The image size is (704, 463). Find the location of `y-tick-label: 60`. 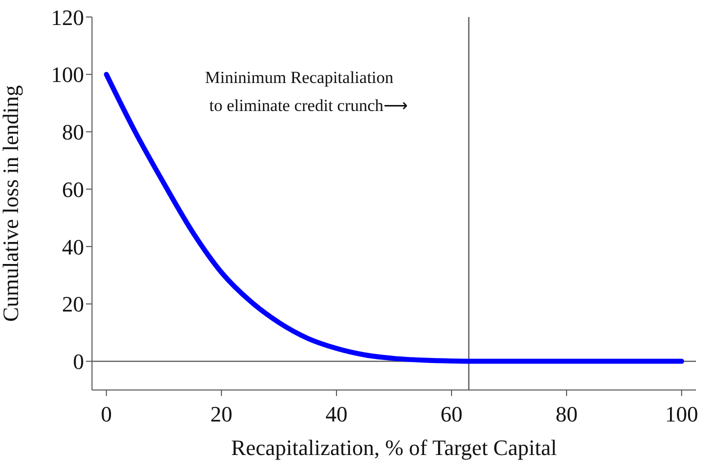

y-tick-label: 60 is located at coordinates (73, 189).